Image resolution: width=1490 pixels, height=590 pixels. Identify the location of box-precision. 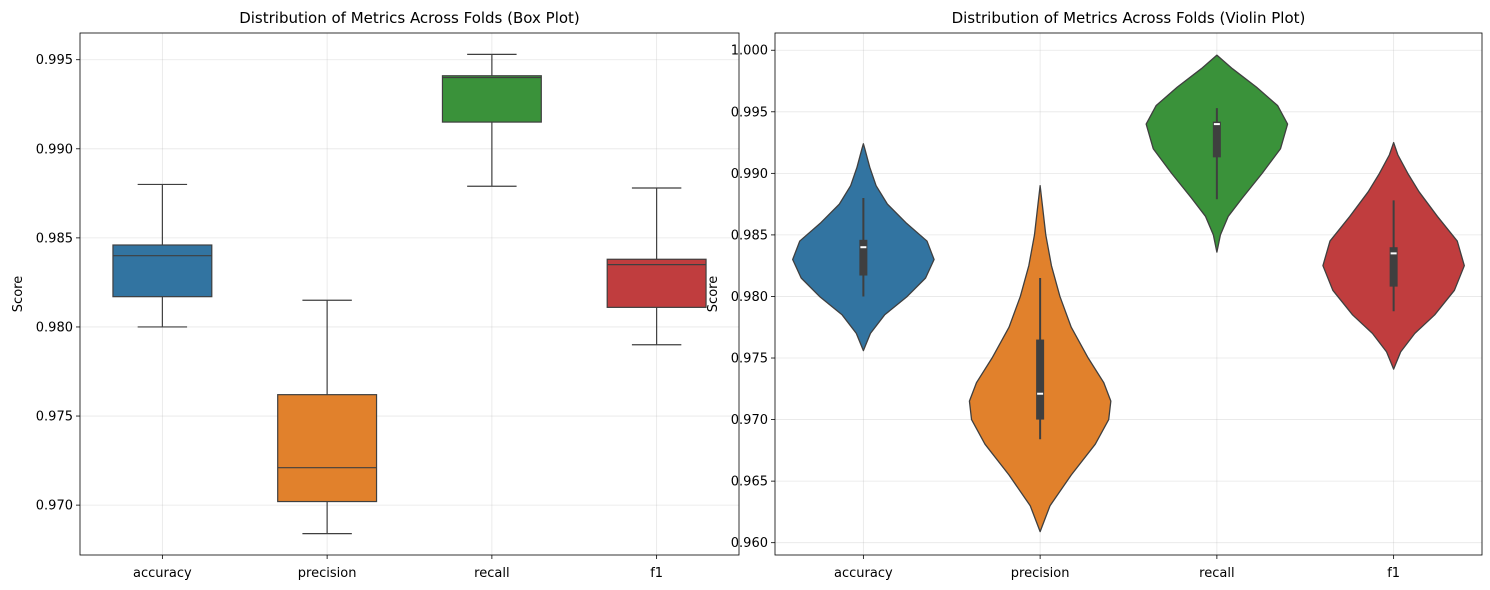
(327, 417).